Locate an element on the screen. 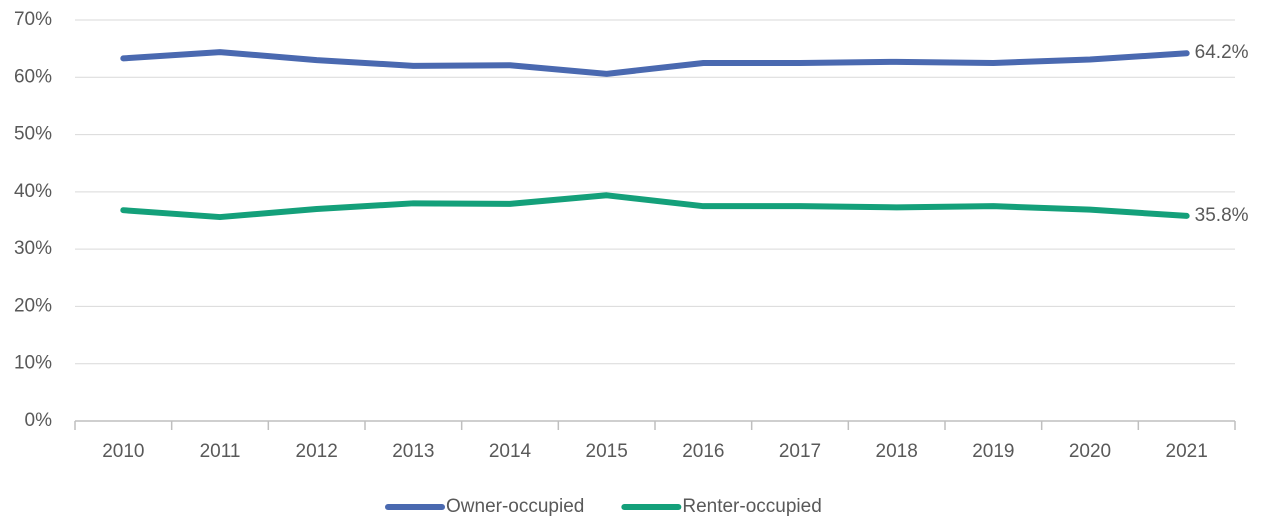 This screenshot has width=1267, height=519. x-tick-label: 2020 is located at coordinates (1090, 451).